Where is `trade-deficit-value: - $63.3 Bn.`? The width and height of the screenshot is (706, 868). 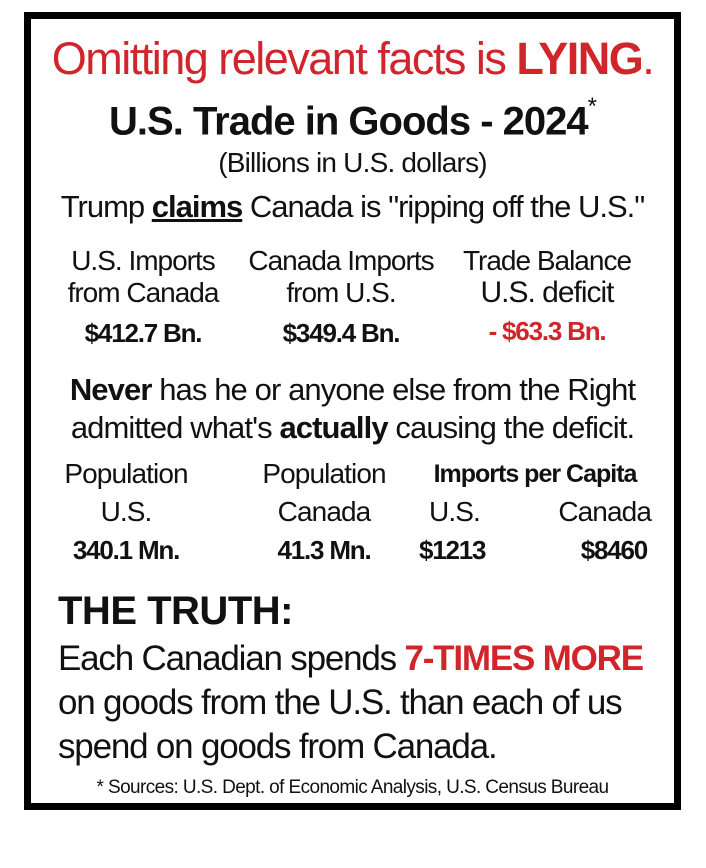 trade-deficit-value: - $63.3 Bn. is located at coordinates (547, 331).